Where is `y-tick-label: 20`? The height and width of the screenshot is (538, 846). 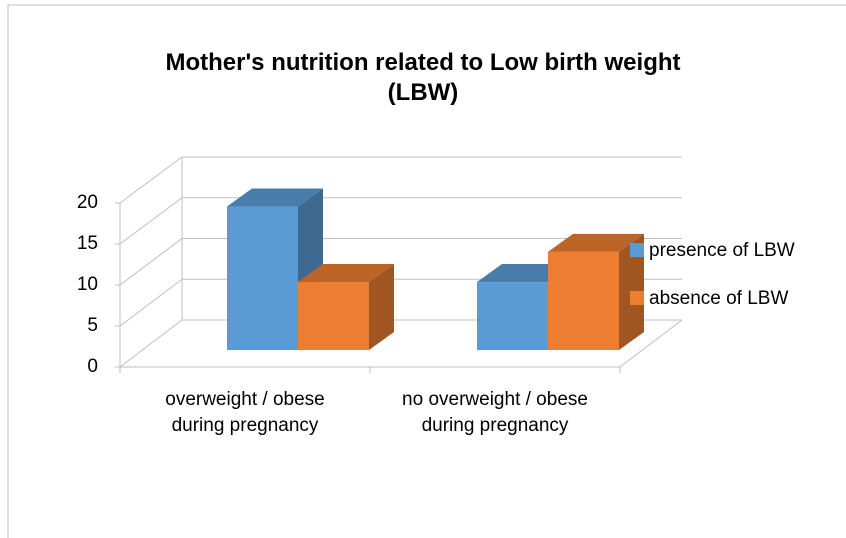
y-tick-label: 20 is located at coordinates (87, 202).